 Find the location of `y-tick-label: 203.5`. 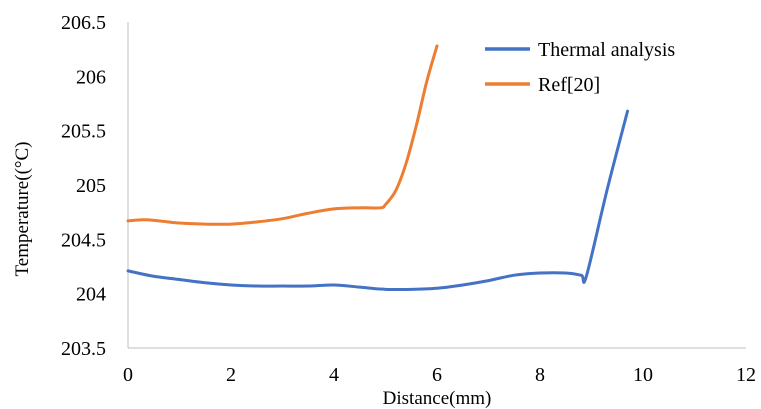

y-tick-label: 203.5 is located at coordinates (83, 349).